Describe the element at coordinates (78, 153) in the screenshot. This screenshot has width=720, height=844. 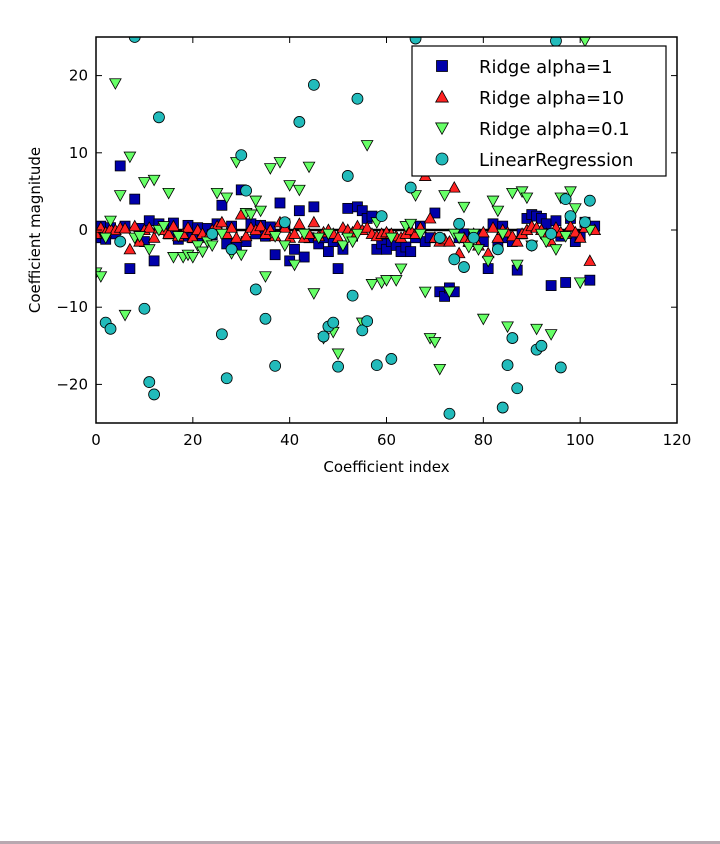
I see `y-tick-label: 10` at that location.